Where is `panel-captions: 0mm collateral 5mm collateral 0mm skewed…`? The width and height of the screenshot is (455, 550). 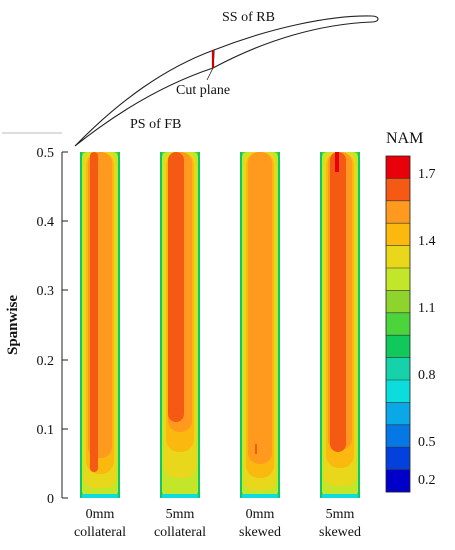 panel-captions: 0mm collateral 5mm collateral 0mm skewed… is located at coordinates (217, 523).